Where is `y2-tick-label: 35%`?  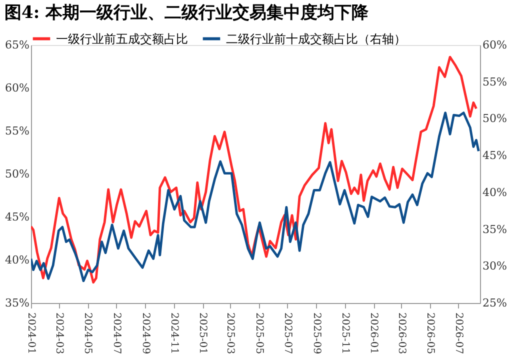 y2-tick-label: 35% is located at coordinates (494, 229).